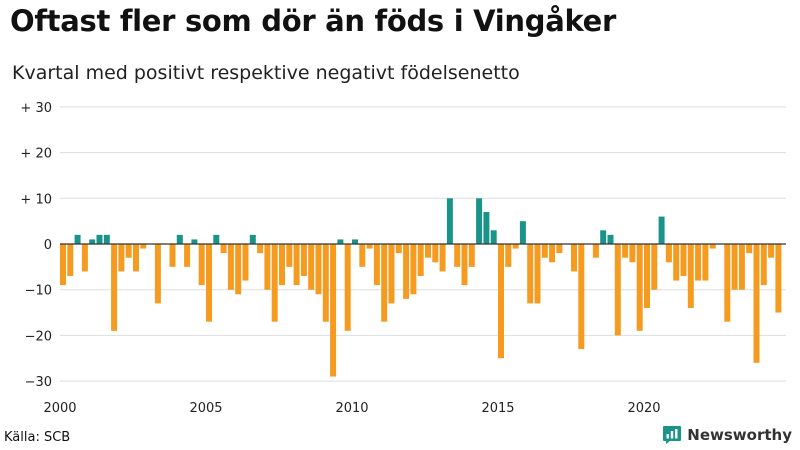  I want to click on y-tick-label: + 20, so click(36, 154).